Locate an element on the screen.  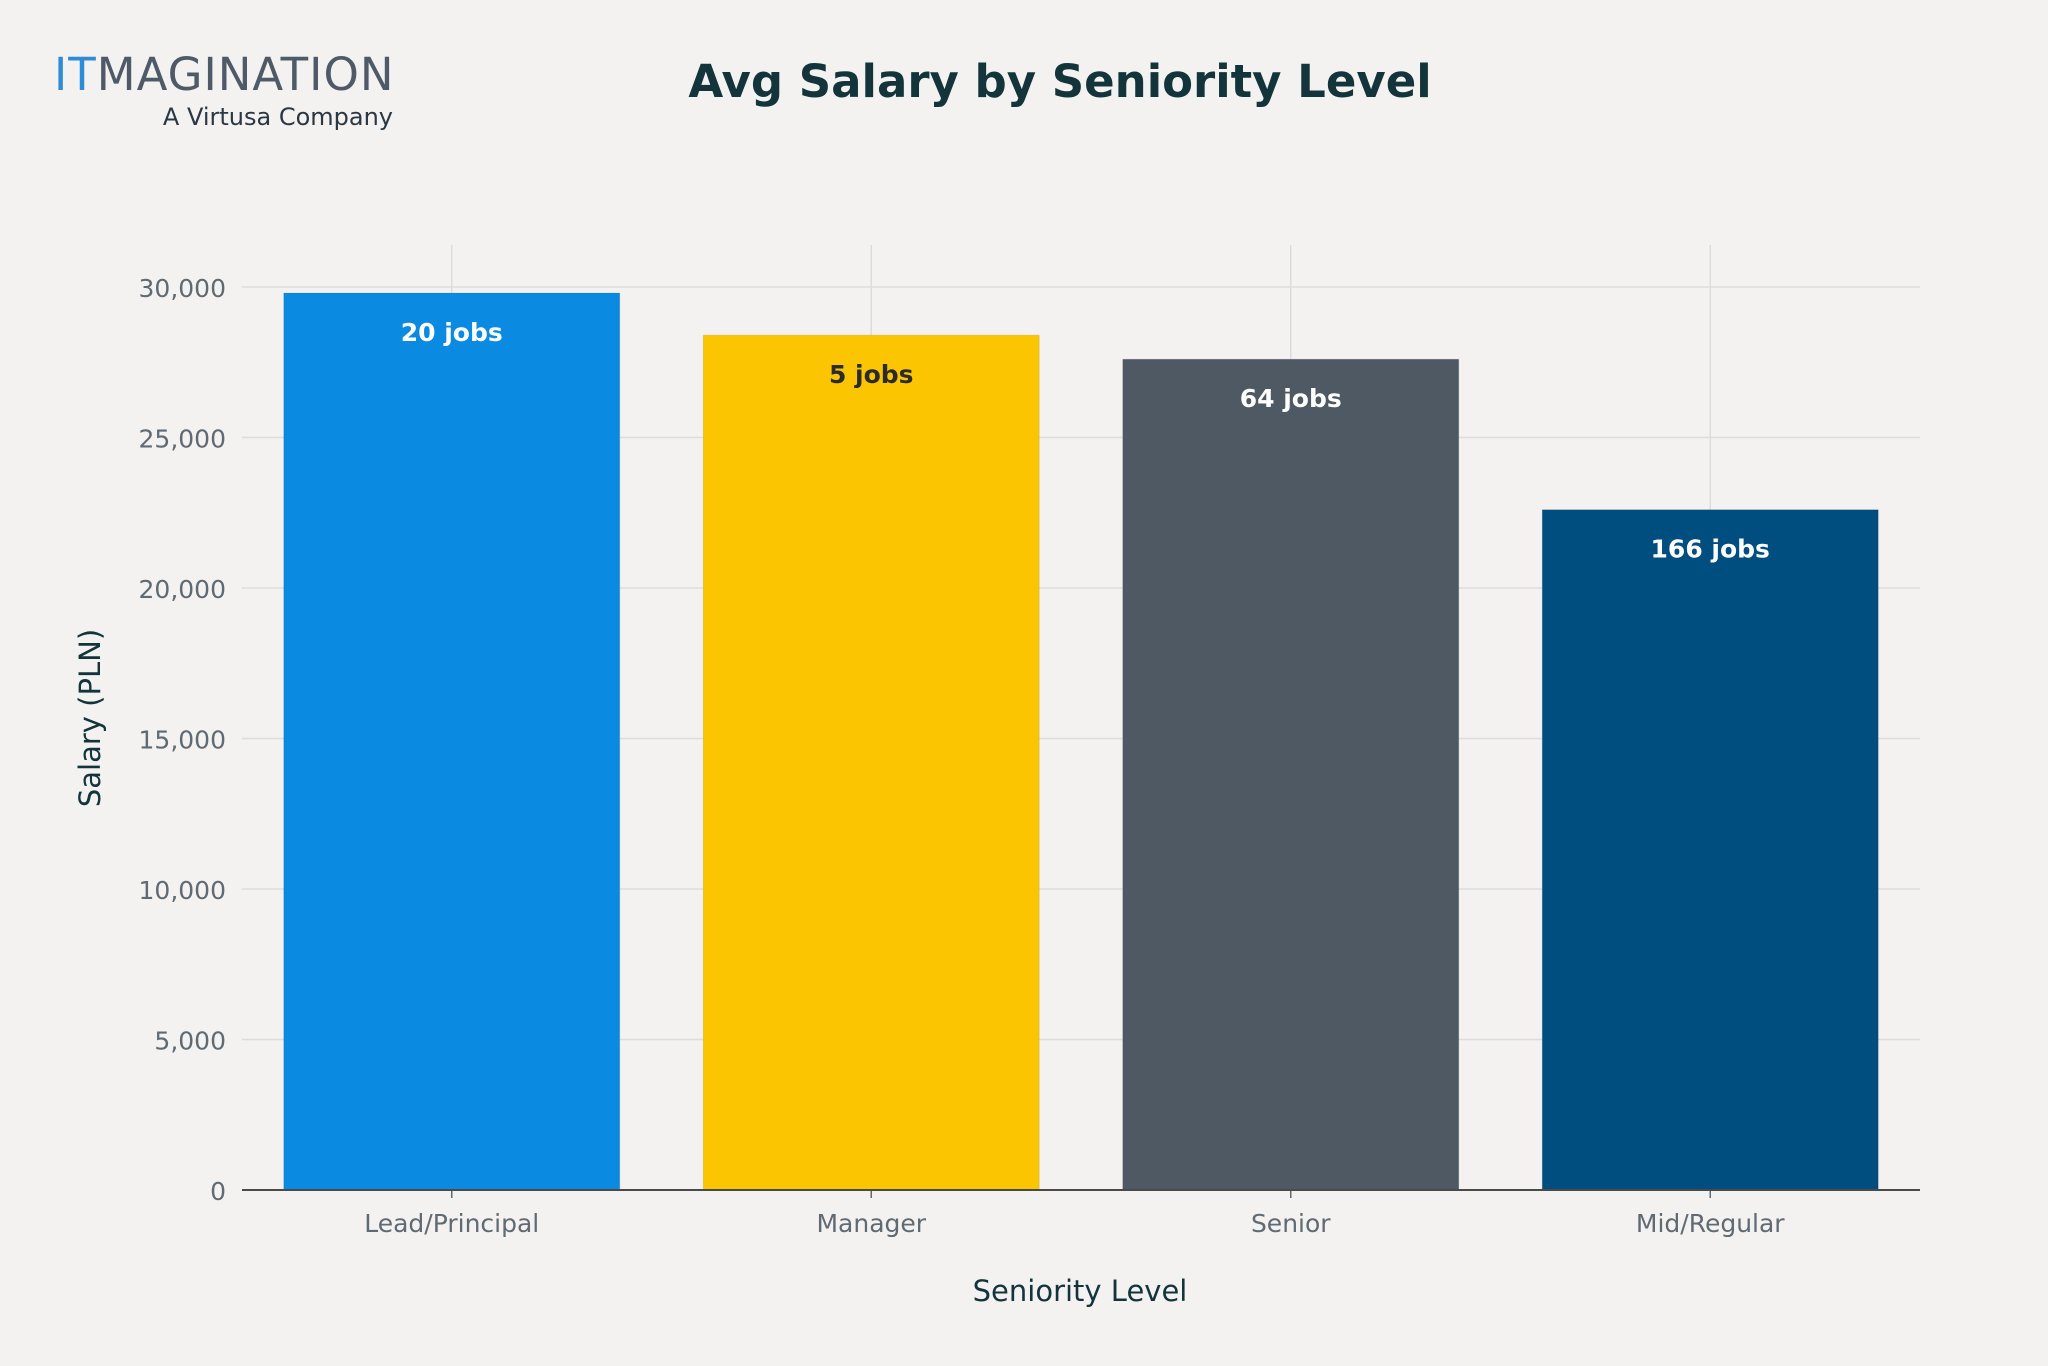
logo-tagline: A Virtusa Company is located at coordinates (277, 117).